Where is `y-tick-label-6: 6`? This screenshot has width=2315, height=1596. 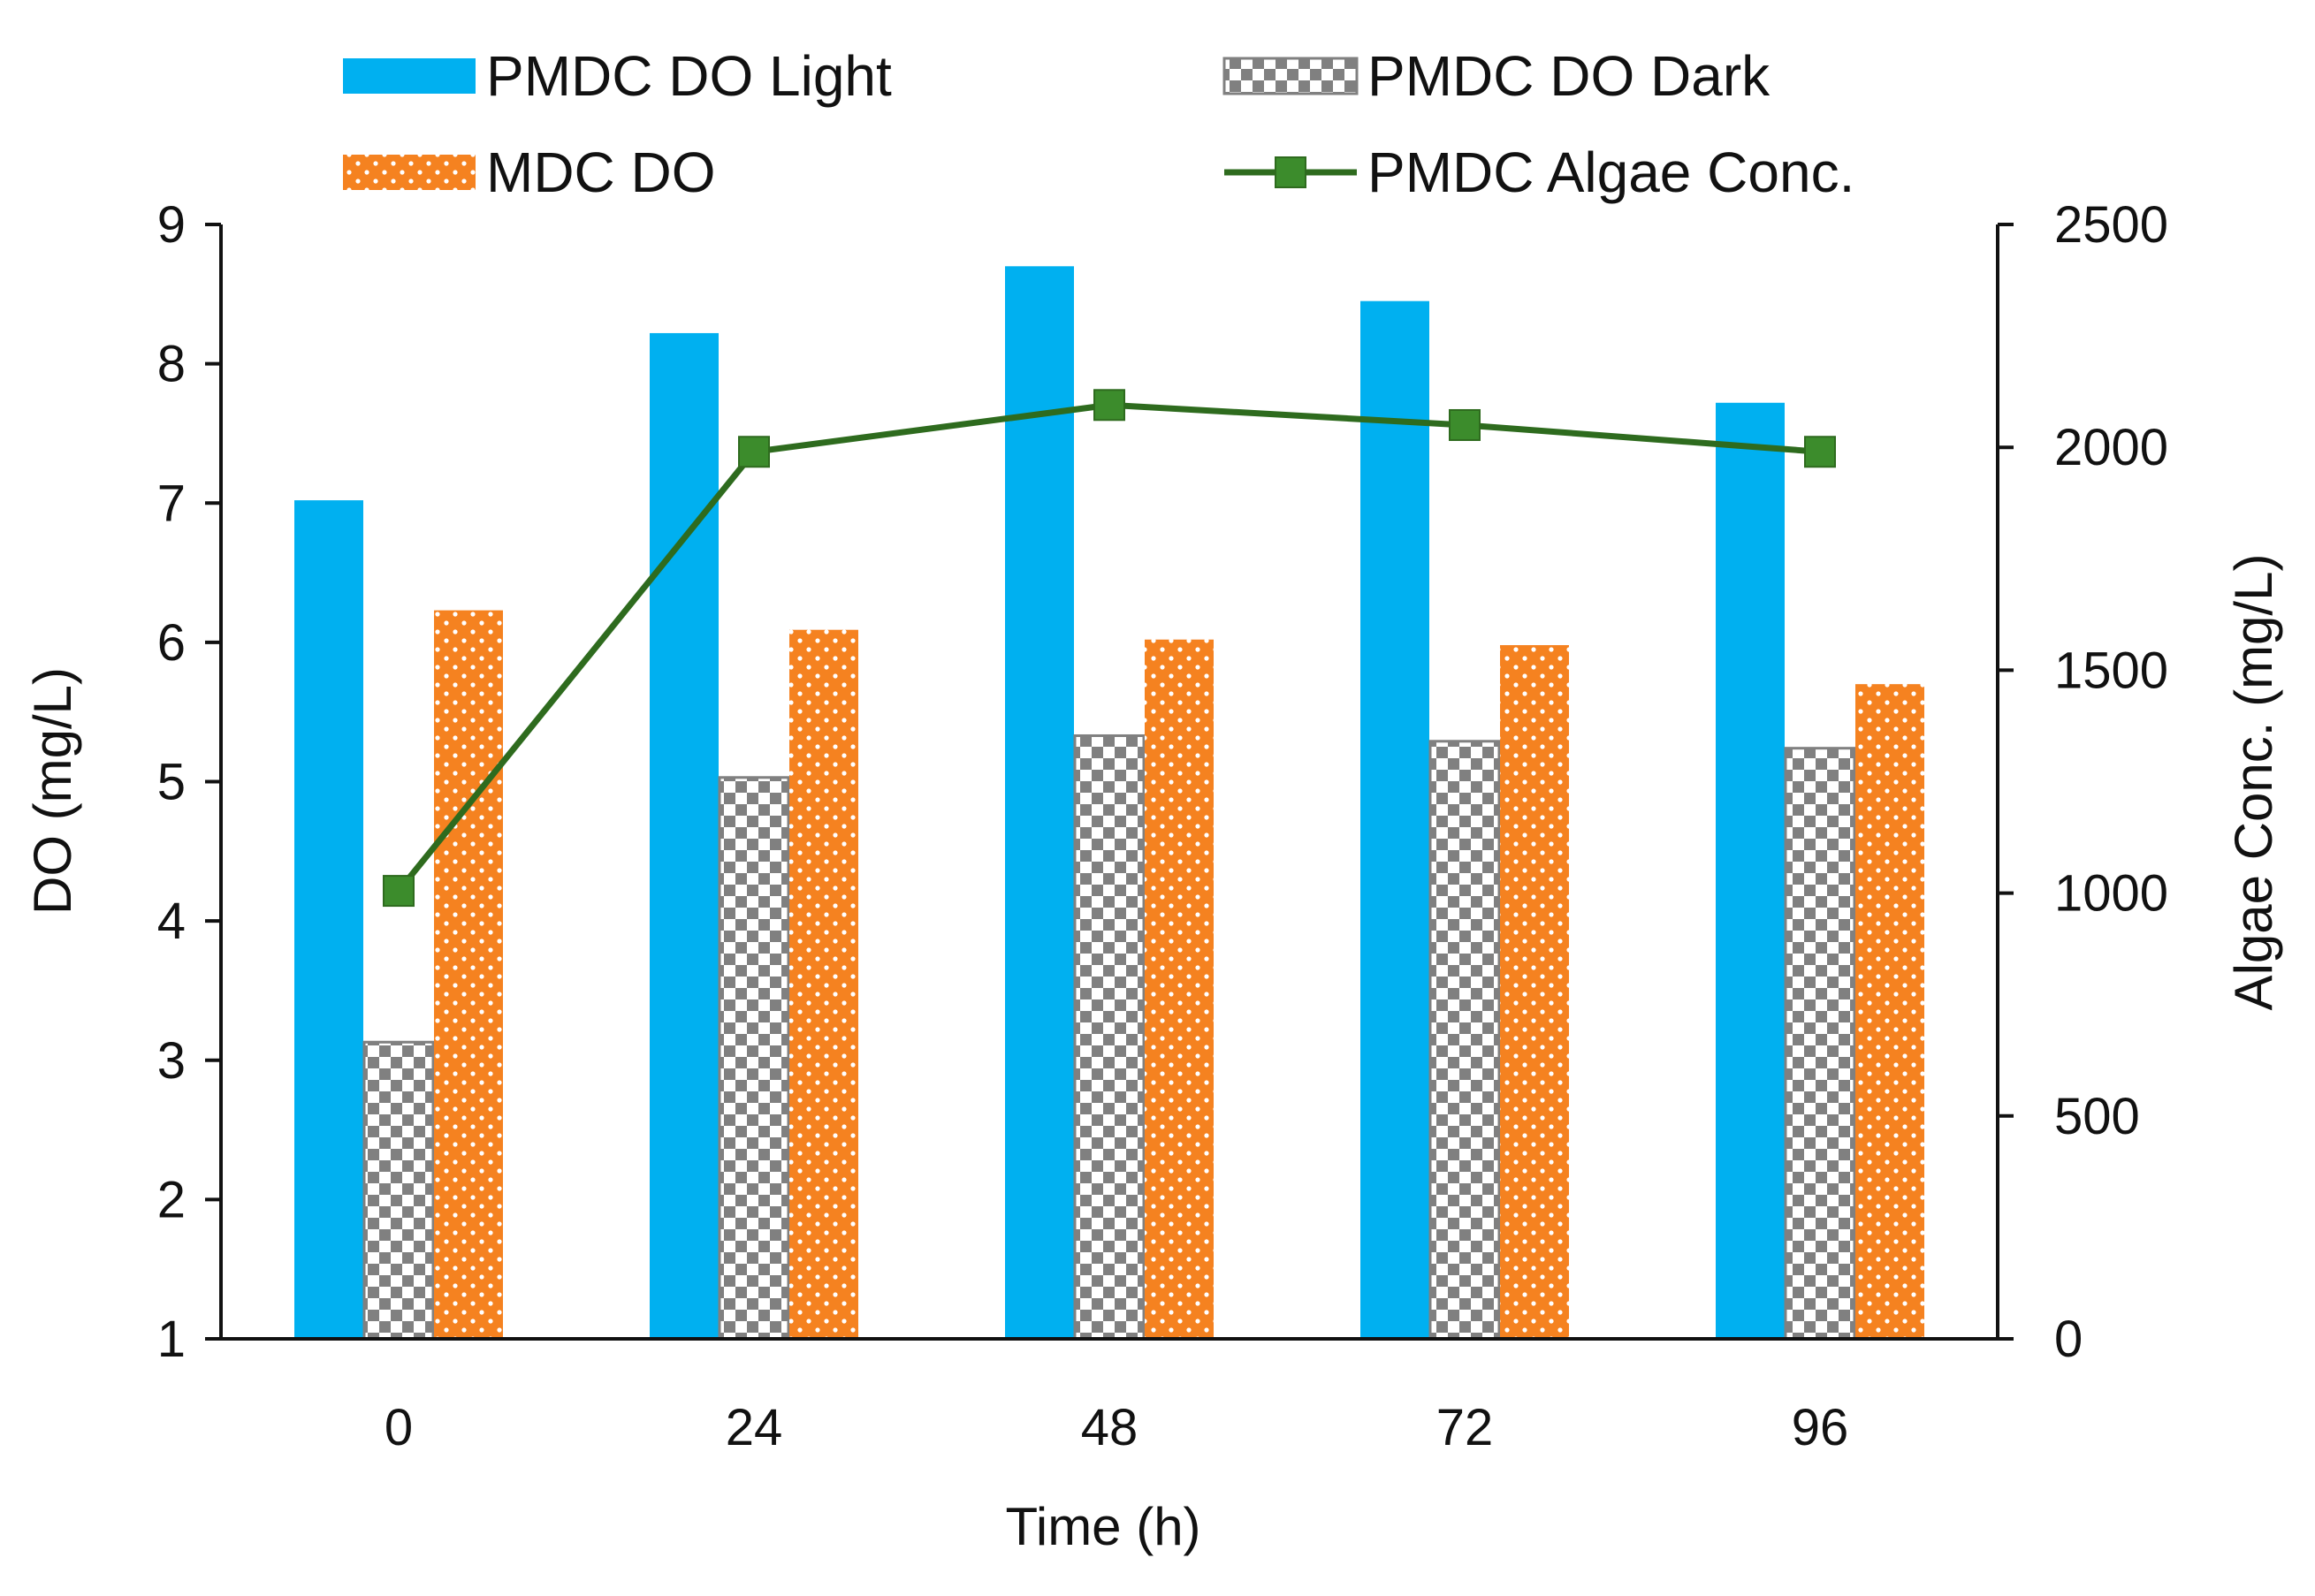 y-tick-label-6: 6 is located at coordinates (171, 643).